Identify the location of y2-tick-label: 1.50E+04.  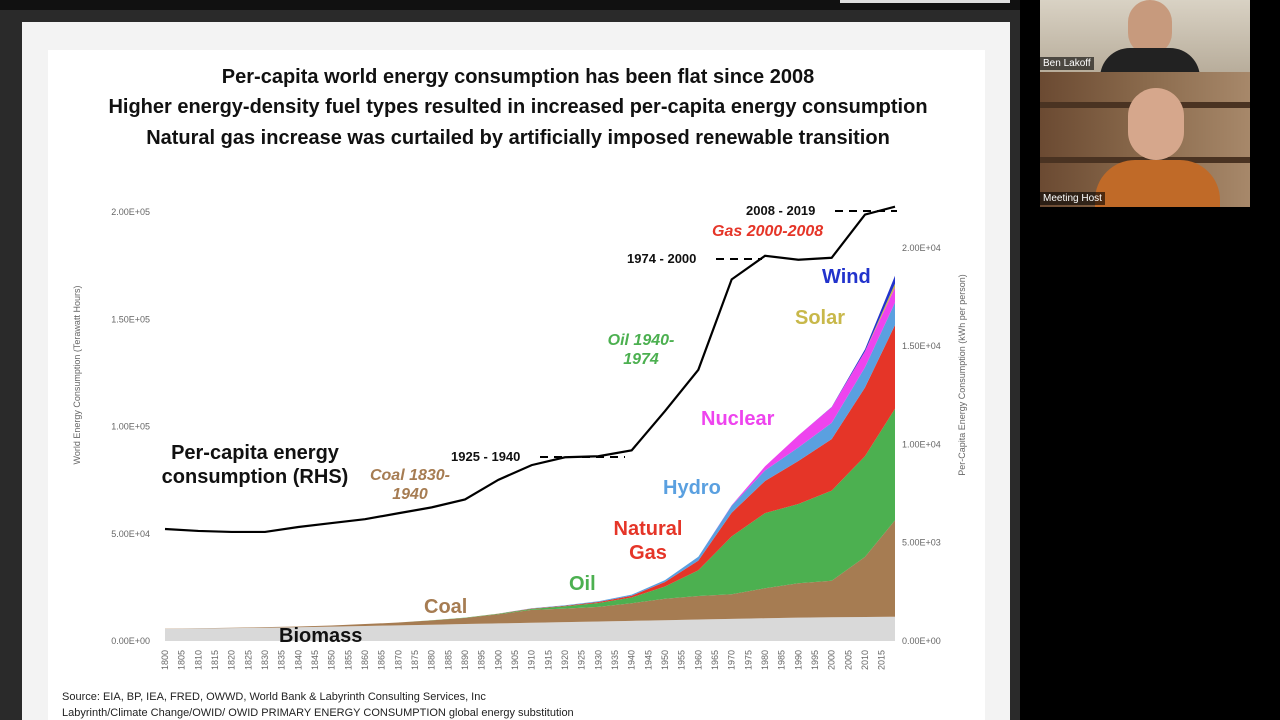
(921, 346).